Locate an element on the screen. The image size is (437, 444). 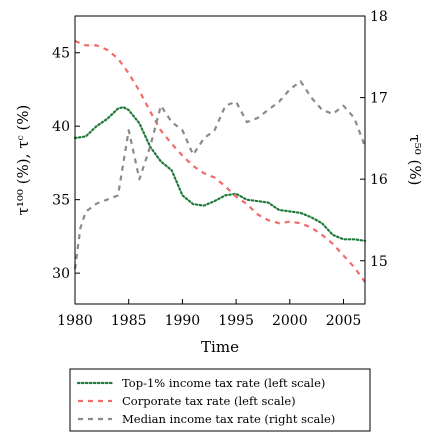
legend-label-top1: Top-1% income tax rate (left scale) is located at coordinates (223, 383).